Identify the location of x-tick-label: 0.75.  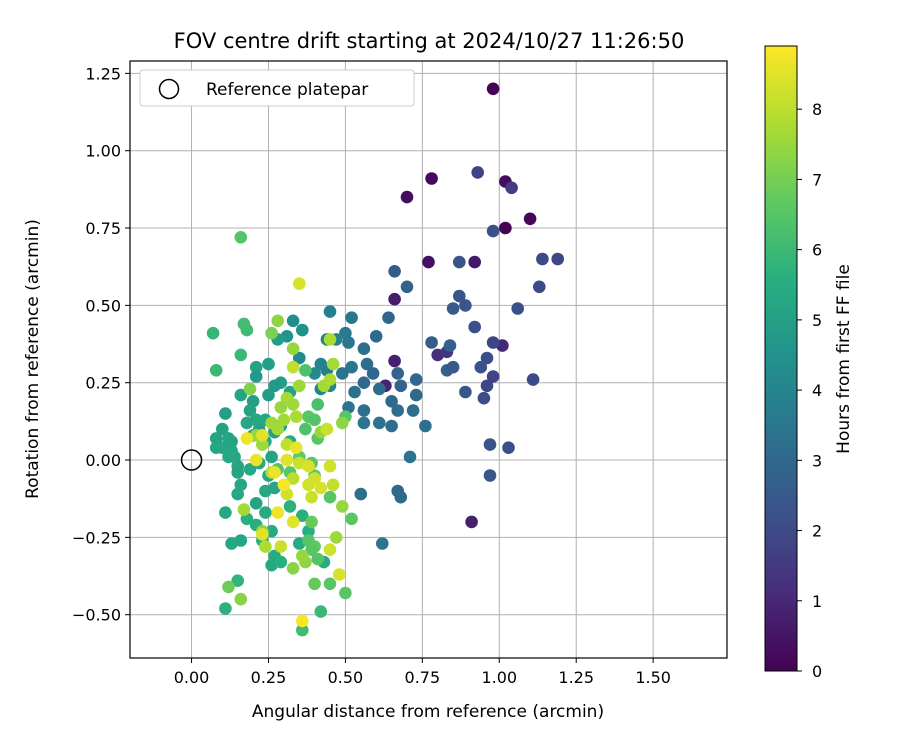
(423, 677).